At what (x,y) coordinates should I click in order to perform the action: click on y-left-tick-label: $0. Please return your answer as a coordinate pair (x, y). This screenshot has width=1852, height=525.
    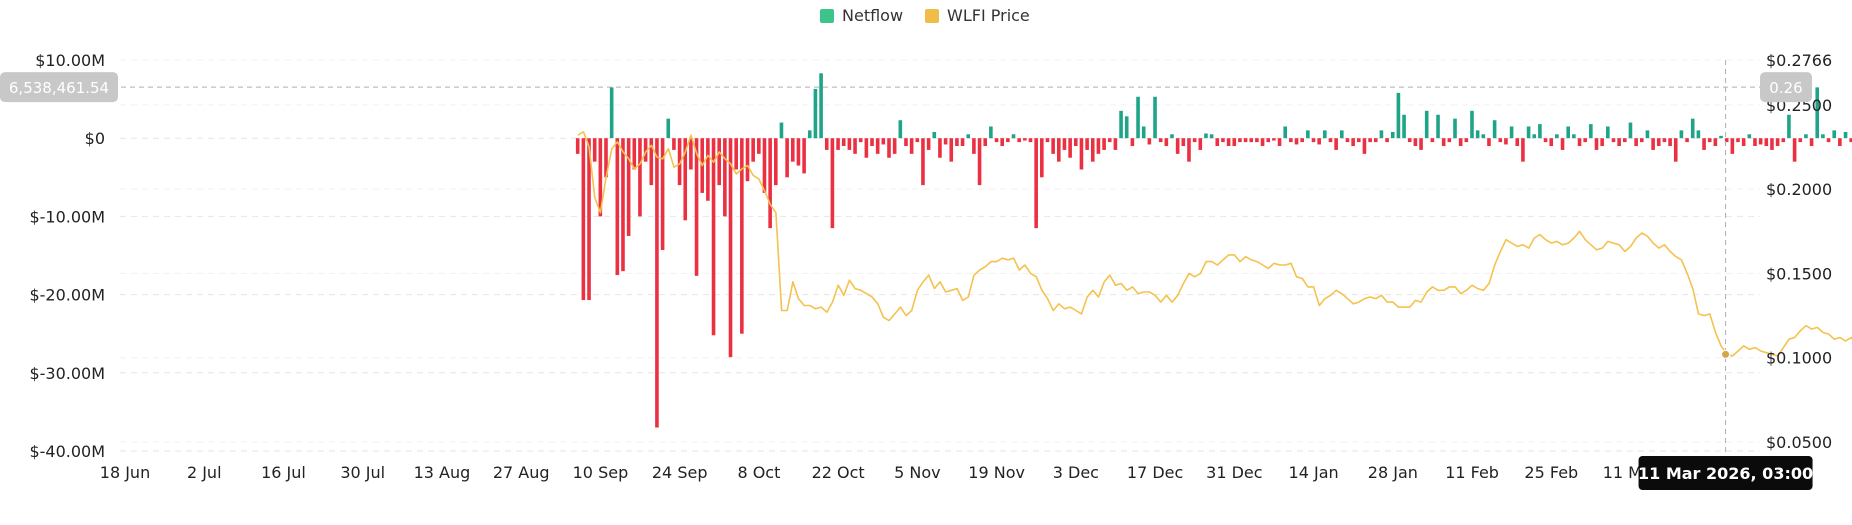
    Looking at the image, I should click on (95, 138).